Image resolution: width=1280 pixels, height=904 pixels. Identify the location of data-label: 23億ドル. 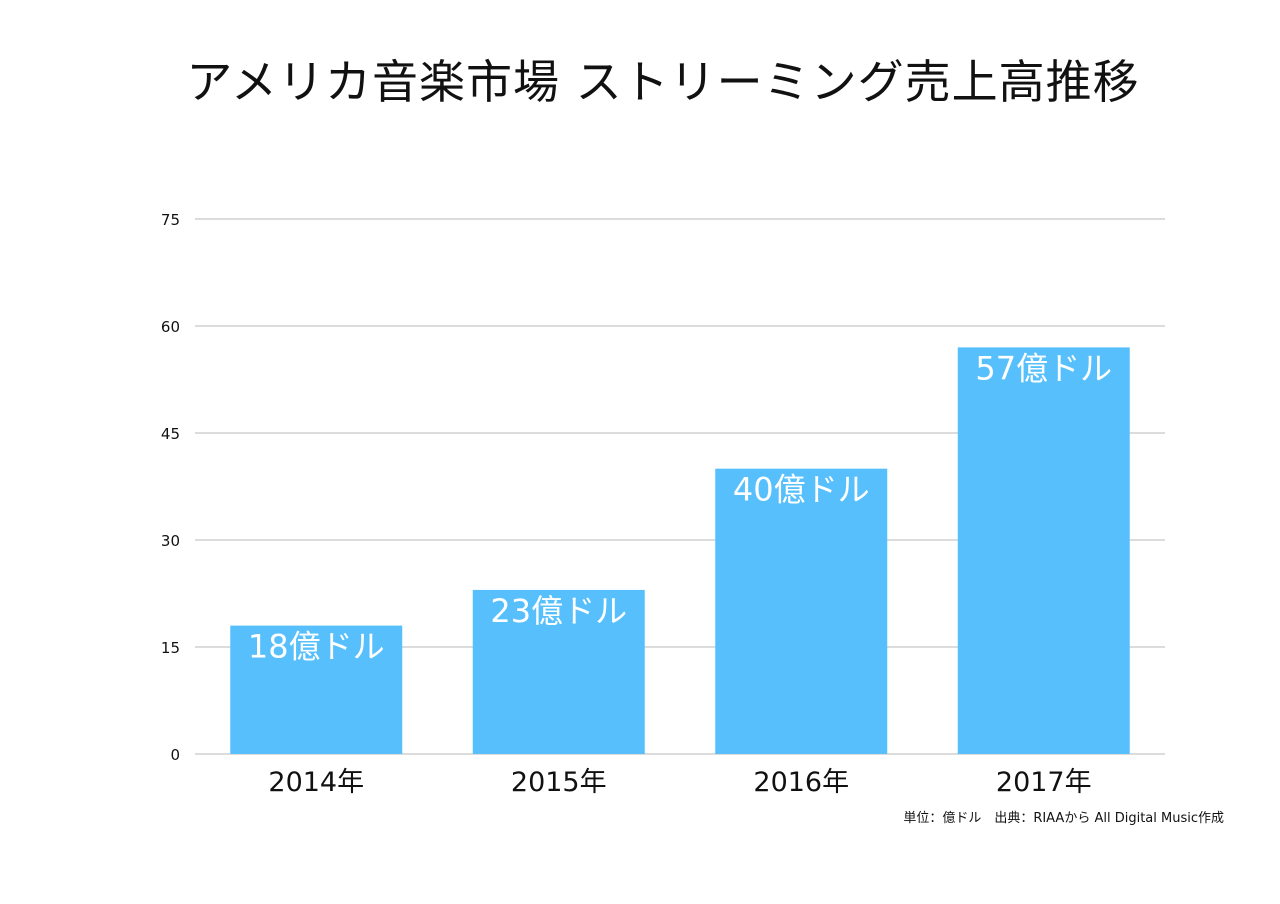
(558, 611).